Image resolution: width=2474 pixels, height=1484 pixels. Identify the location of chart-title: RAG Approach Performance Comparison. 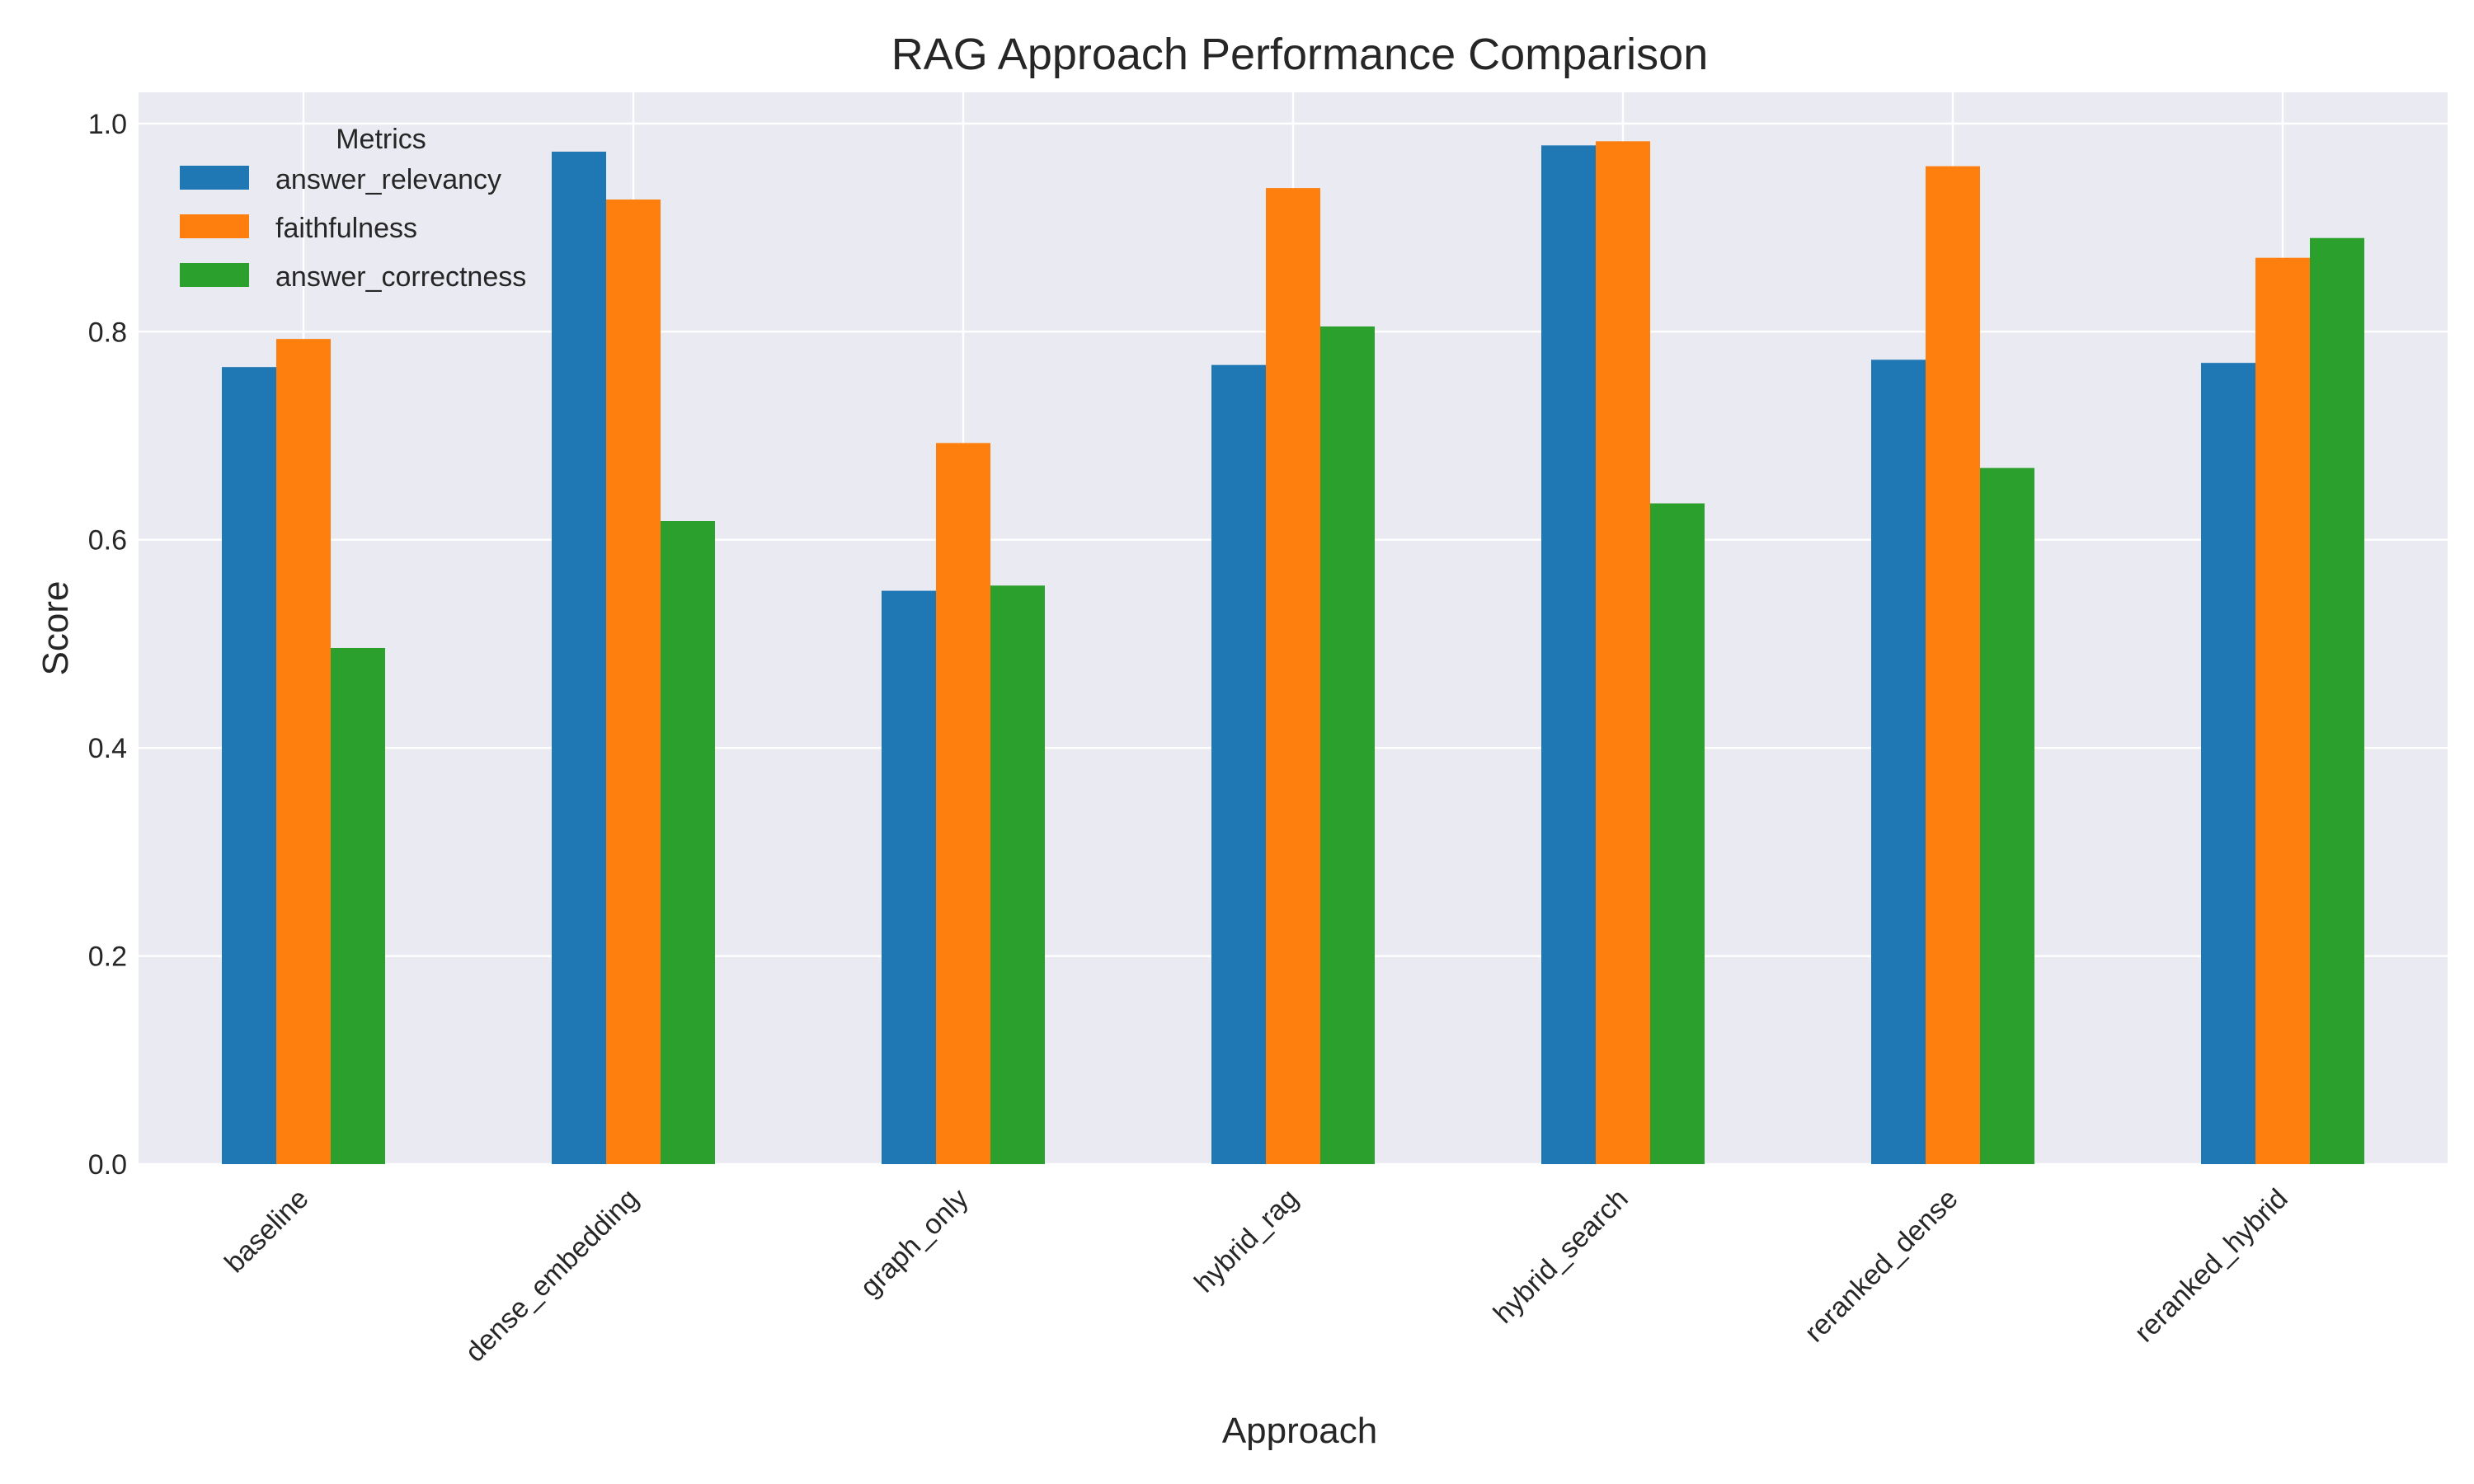
(1299, 54).